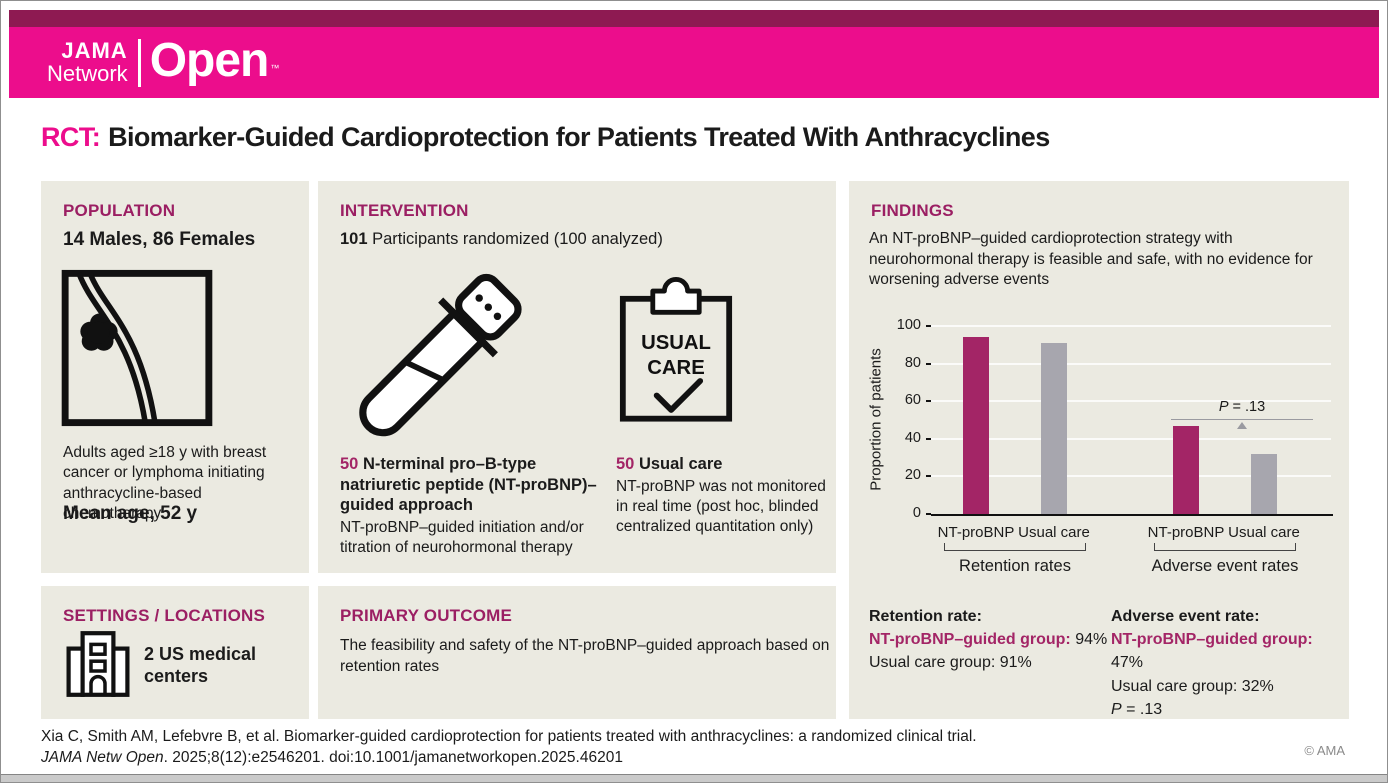  What do you see at coordinates (275, 67) in the screenshot?
I see `logo-trademark: ™` at bounding box center [275, 67].